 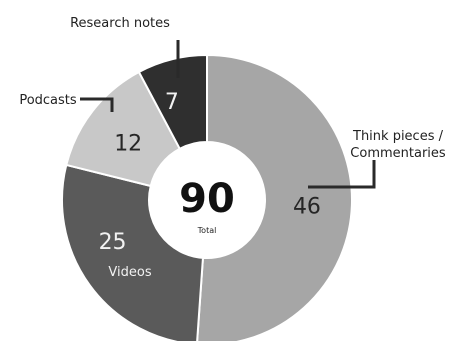 I want to click on total-value: 90, so click(x=207, y=199).